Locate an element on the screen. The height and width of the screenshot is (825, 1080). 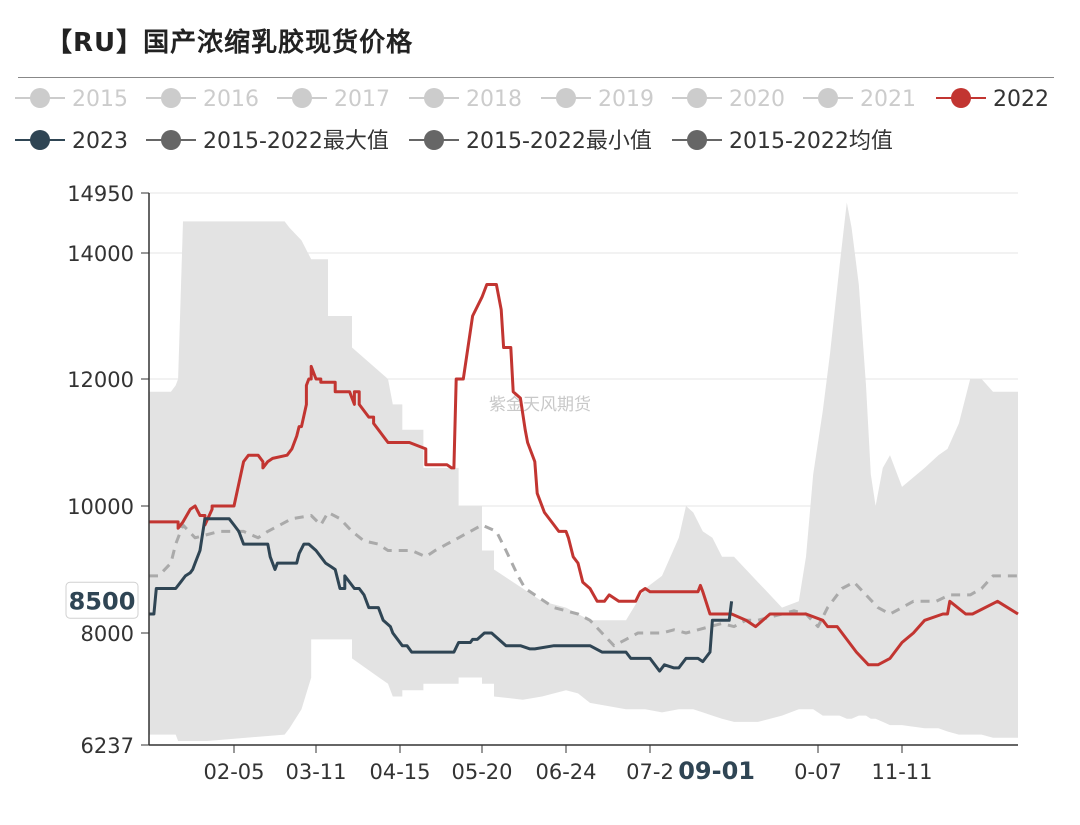
legend-label: 2015-2022均值 is located at coordinates (811, 141).